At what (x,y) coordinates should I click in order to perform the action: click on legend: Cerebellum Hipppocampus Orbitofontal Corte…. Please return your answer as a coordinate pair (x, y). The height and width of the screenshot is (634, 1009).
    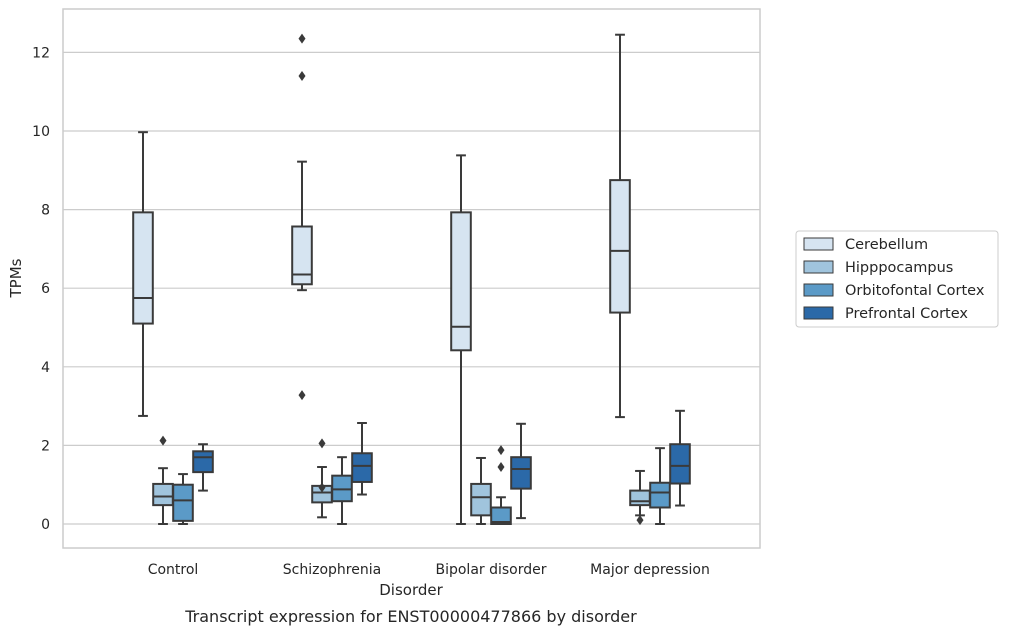
    Looking at the image, I should click on (897, 279).